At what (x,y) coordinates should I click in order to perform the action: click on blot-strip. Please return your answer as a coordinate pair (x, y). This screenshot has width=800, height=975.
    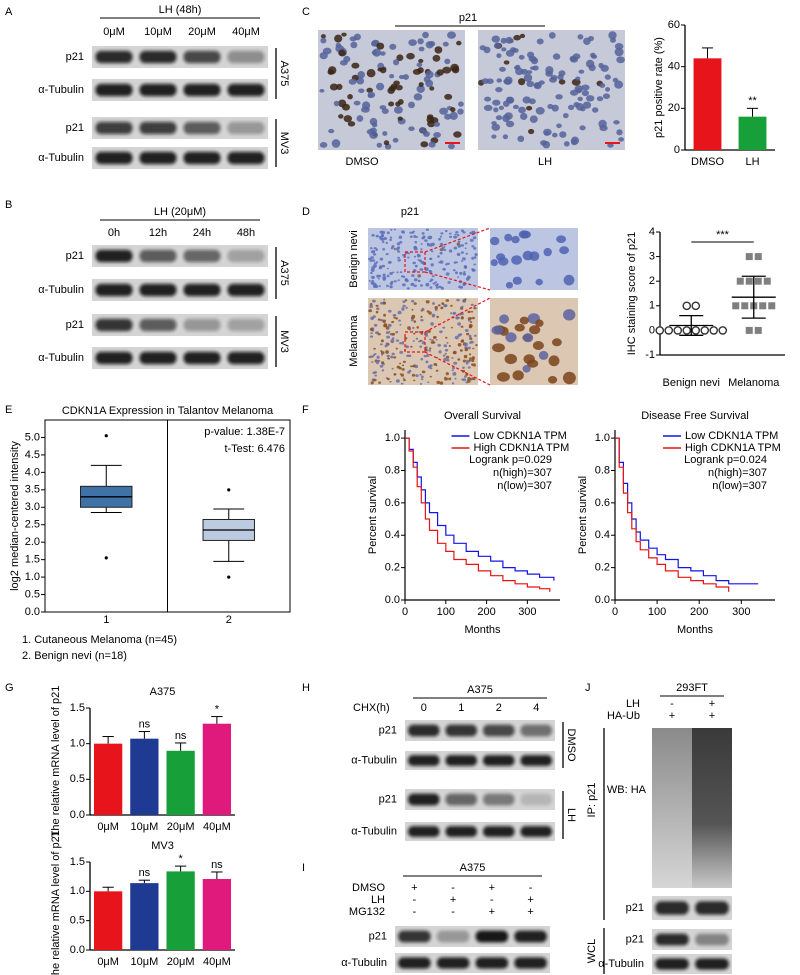
    Looking at the image, I should click on (180, 256).